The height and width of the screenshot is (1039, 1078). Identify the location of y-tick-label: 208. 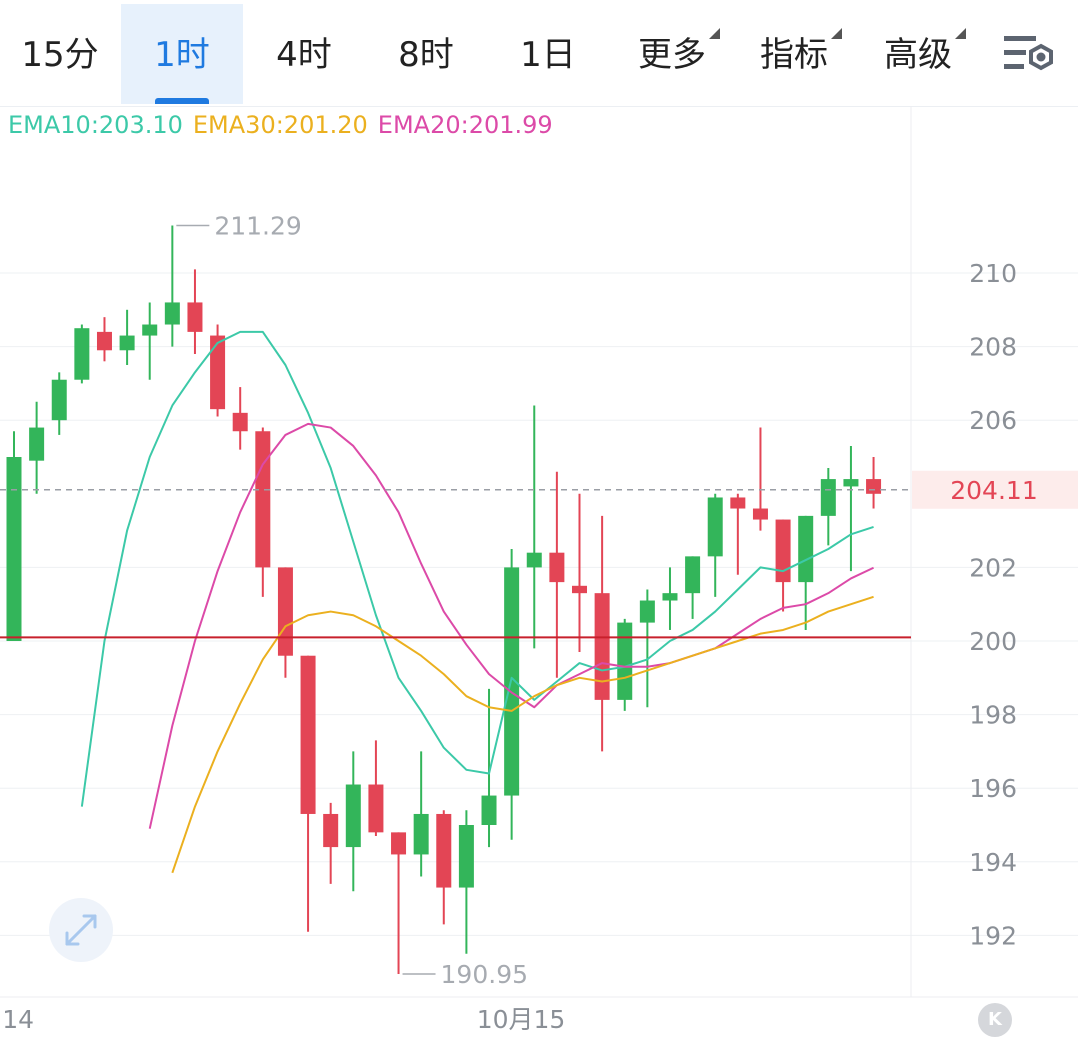
(993, 347).